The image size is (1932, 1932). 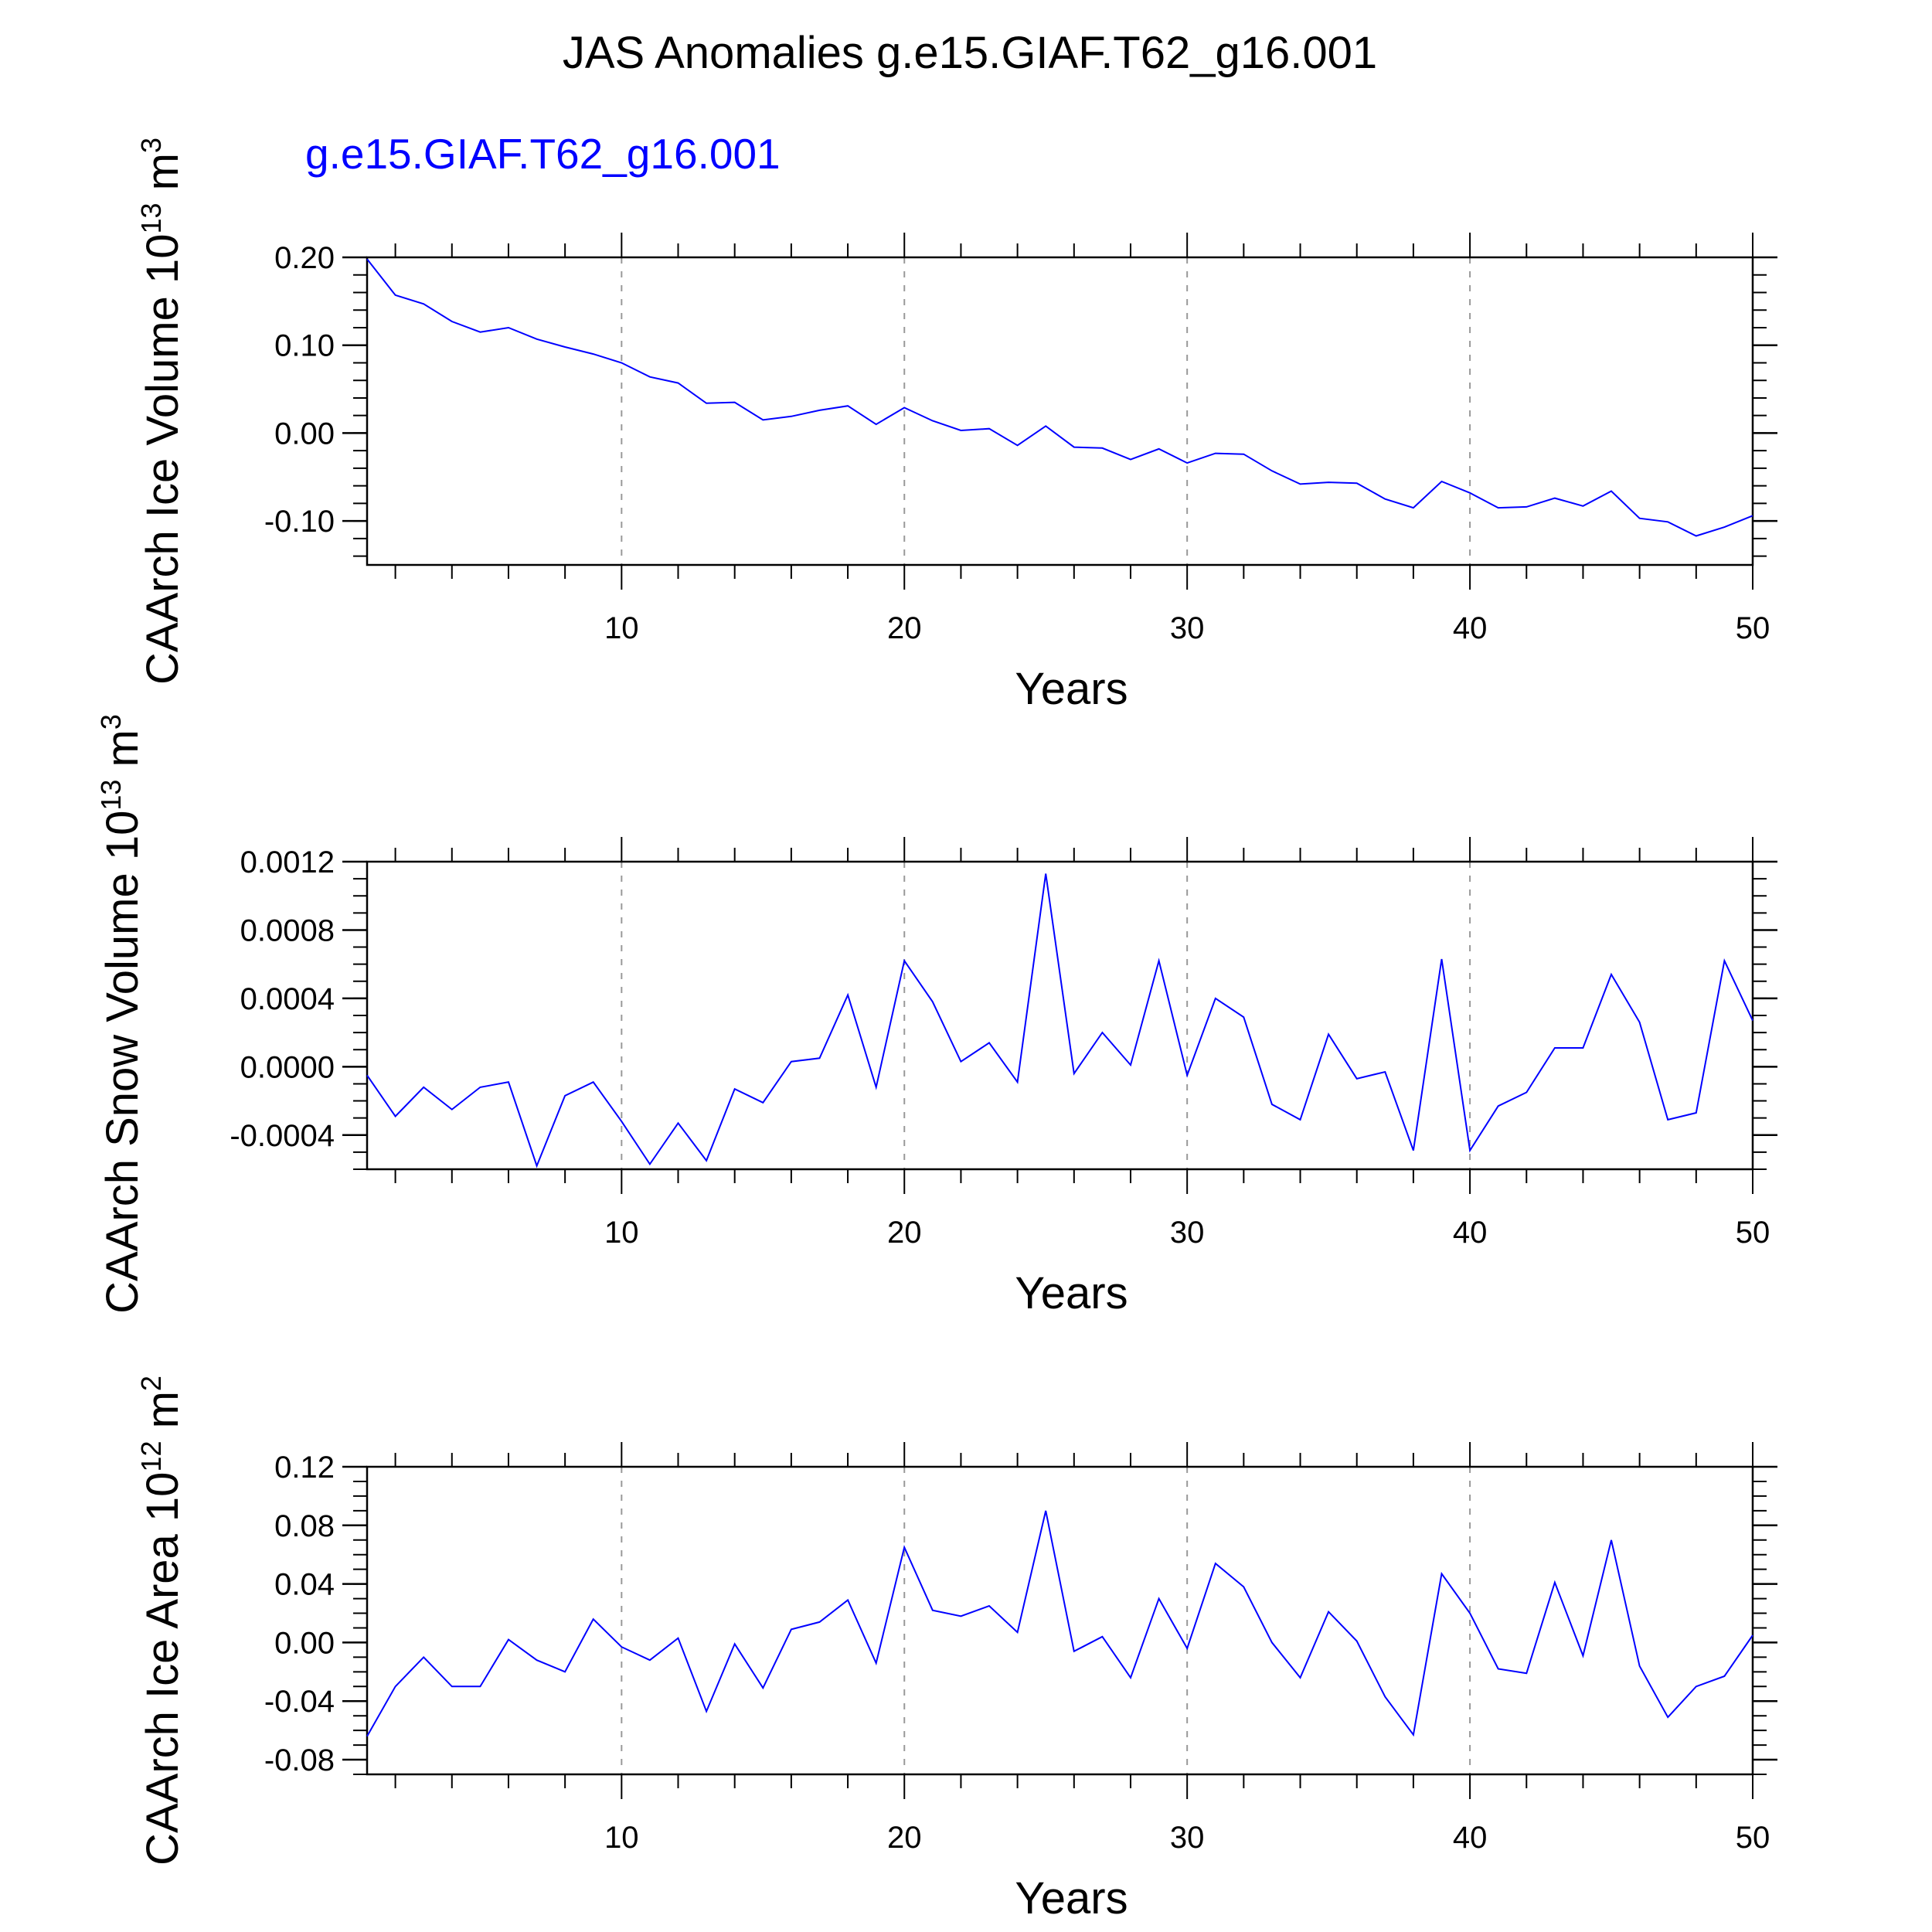 What do you see at coordinates (287, 862) in the screenshot?
I see `y-tick-label: 0.0012` at bounding box center [287, 862].